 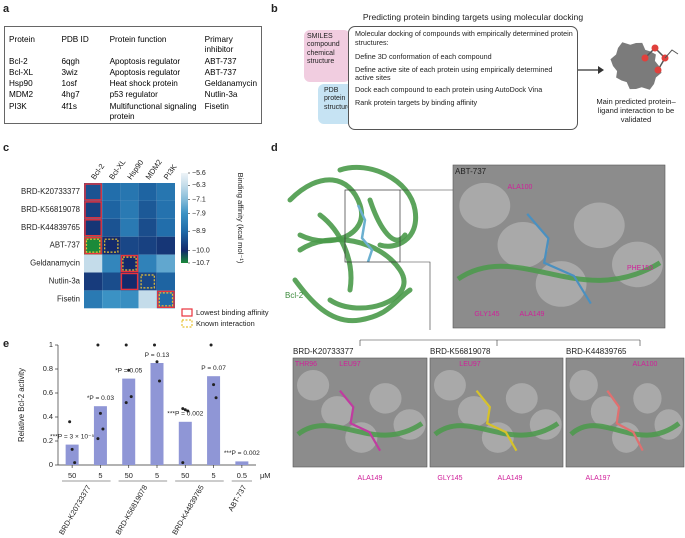 I want to click on x-unit: μM, so click(x=265, y=475).